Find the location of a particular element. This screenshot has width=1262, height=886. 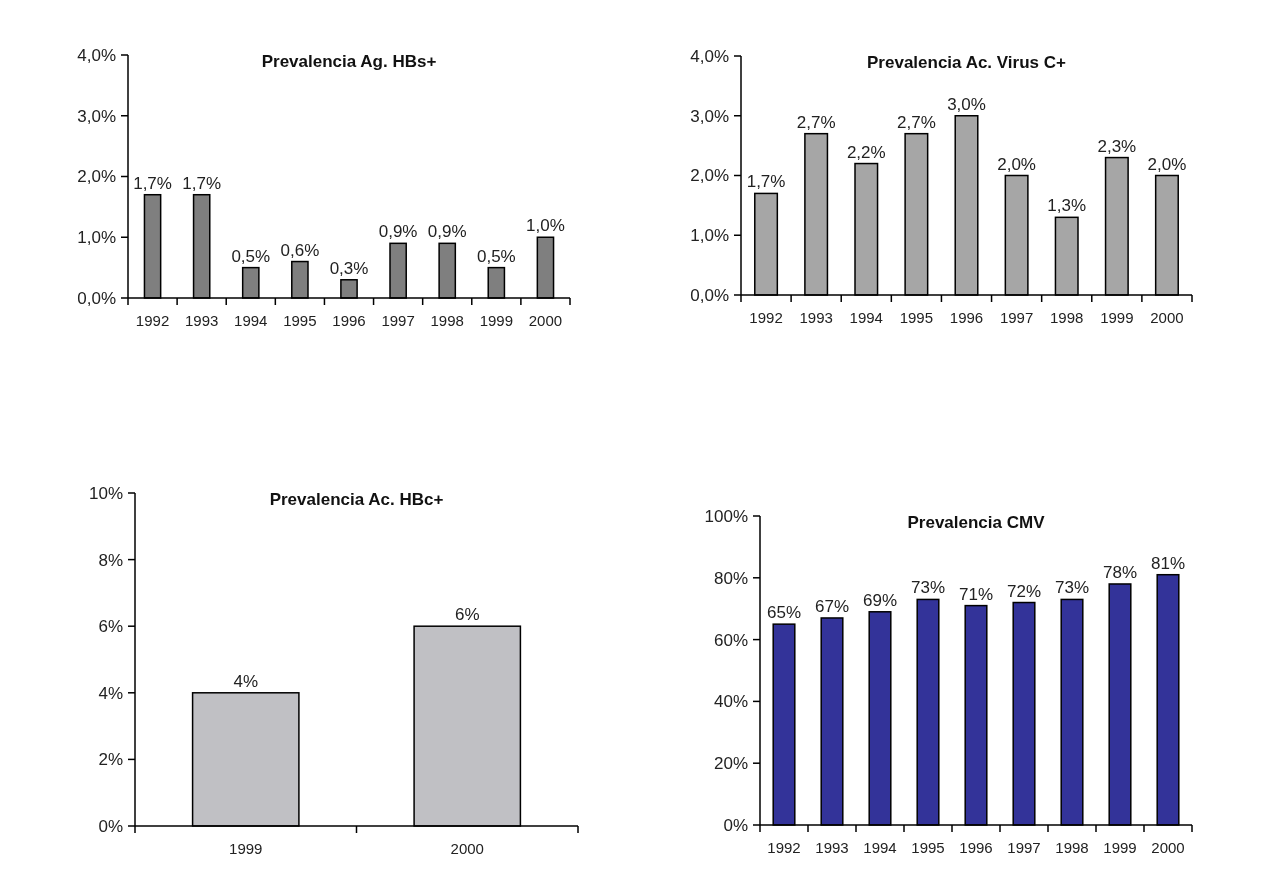

y-tick-label: 4% is located at coordinates (110, 693).